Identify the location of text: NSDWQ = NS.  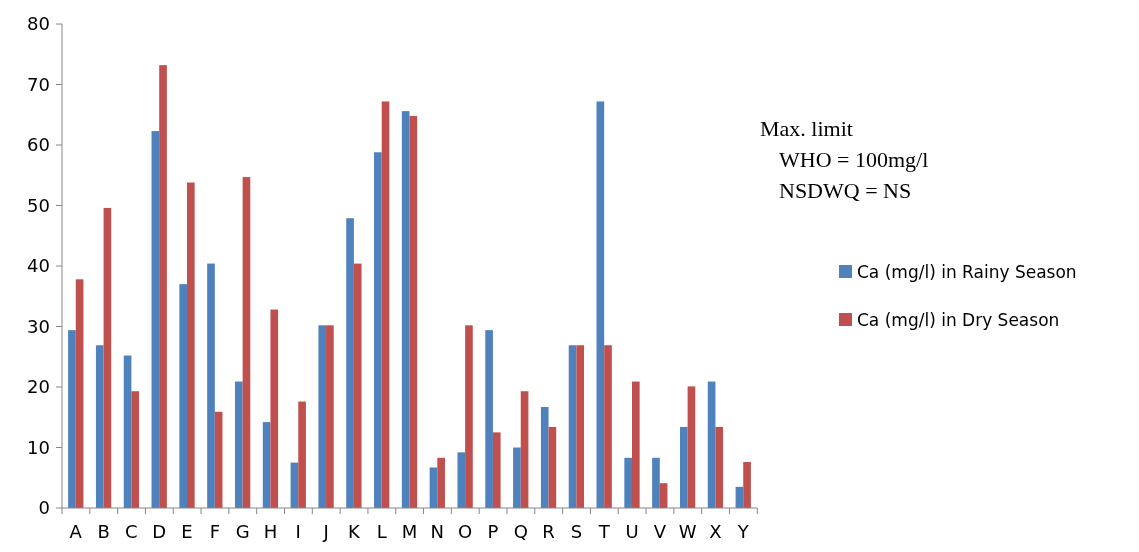
(845, 190).